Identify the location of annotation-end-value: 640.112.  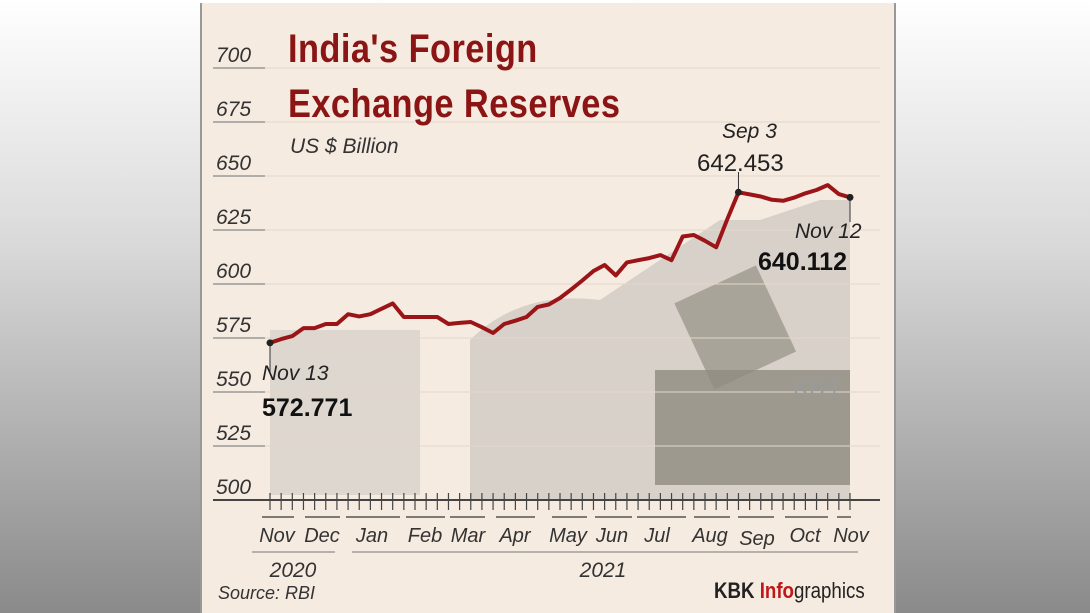
(802, 262).